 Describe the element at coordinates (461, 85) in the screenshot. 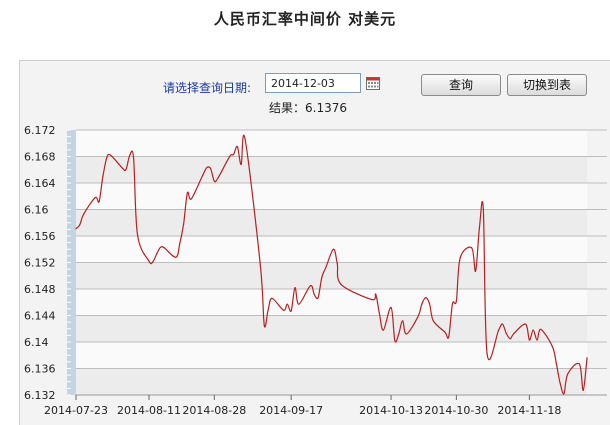

I see `query-button: 查询` at that location.